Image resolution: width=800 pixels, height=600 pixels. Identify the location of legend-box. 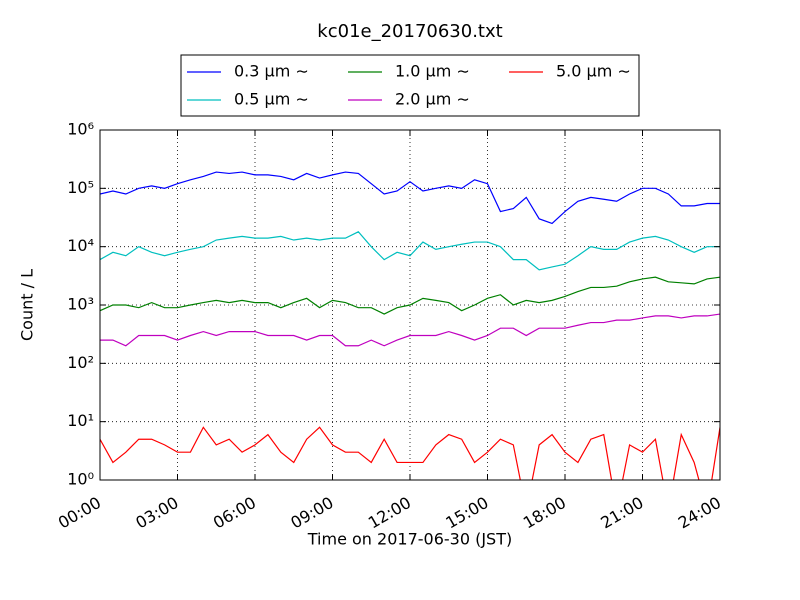
(410, 85).